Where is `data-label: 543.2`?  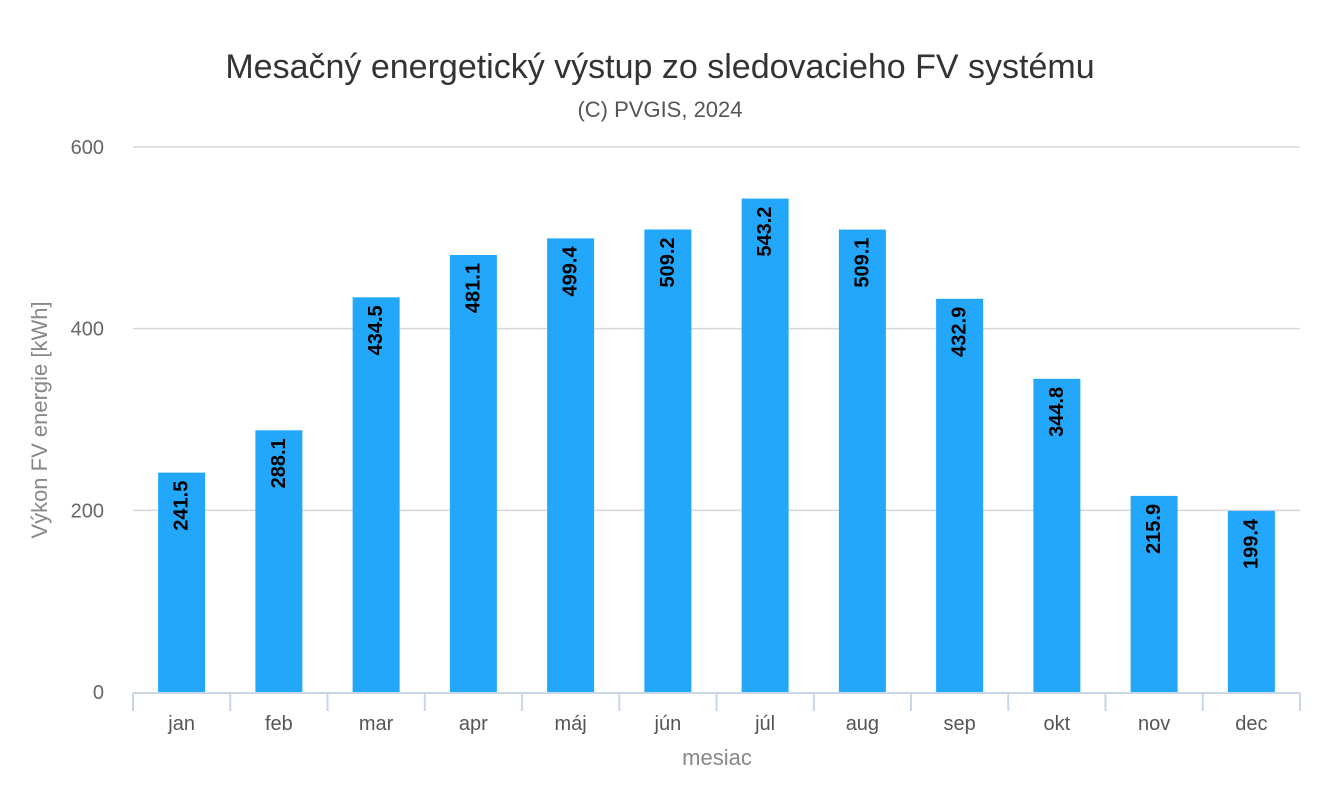
data-label: 543.2 is located at coordinates (765, 232).